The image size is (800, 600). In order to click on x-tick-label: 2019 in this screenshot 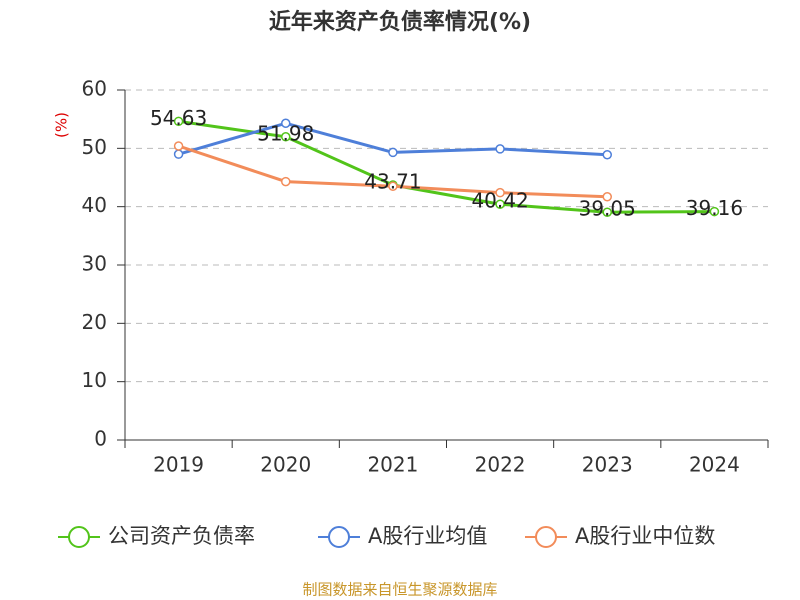, I will do `click(178, 465)`.